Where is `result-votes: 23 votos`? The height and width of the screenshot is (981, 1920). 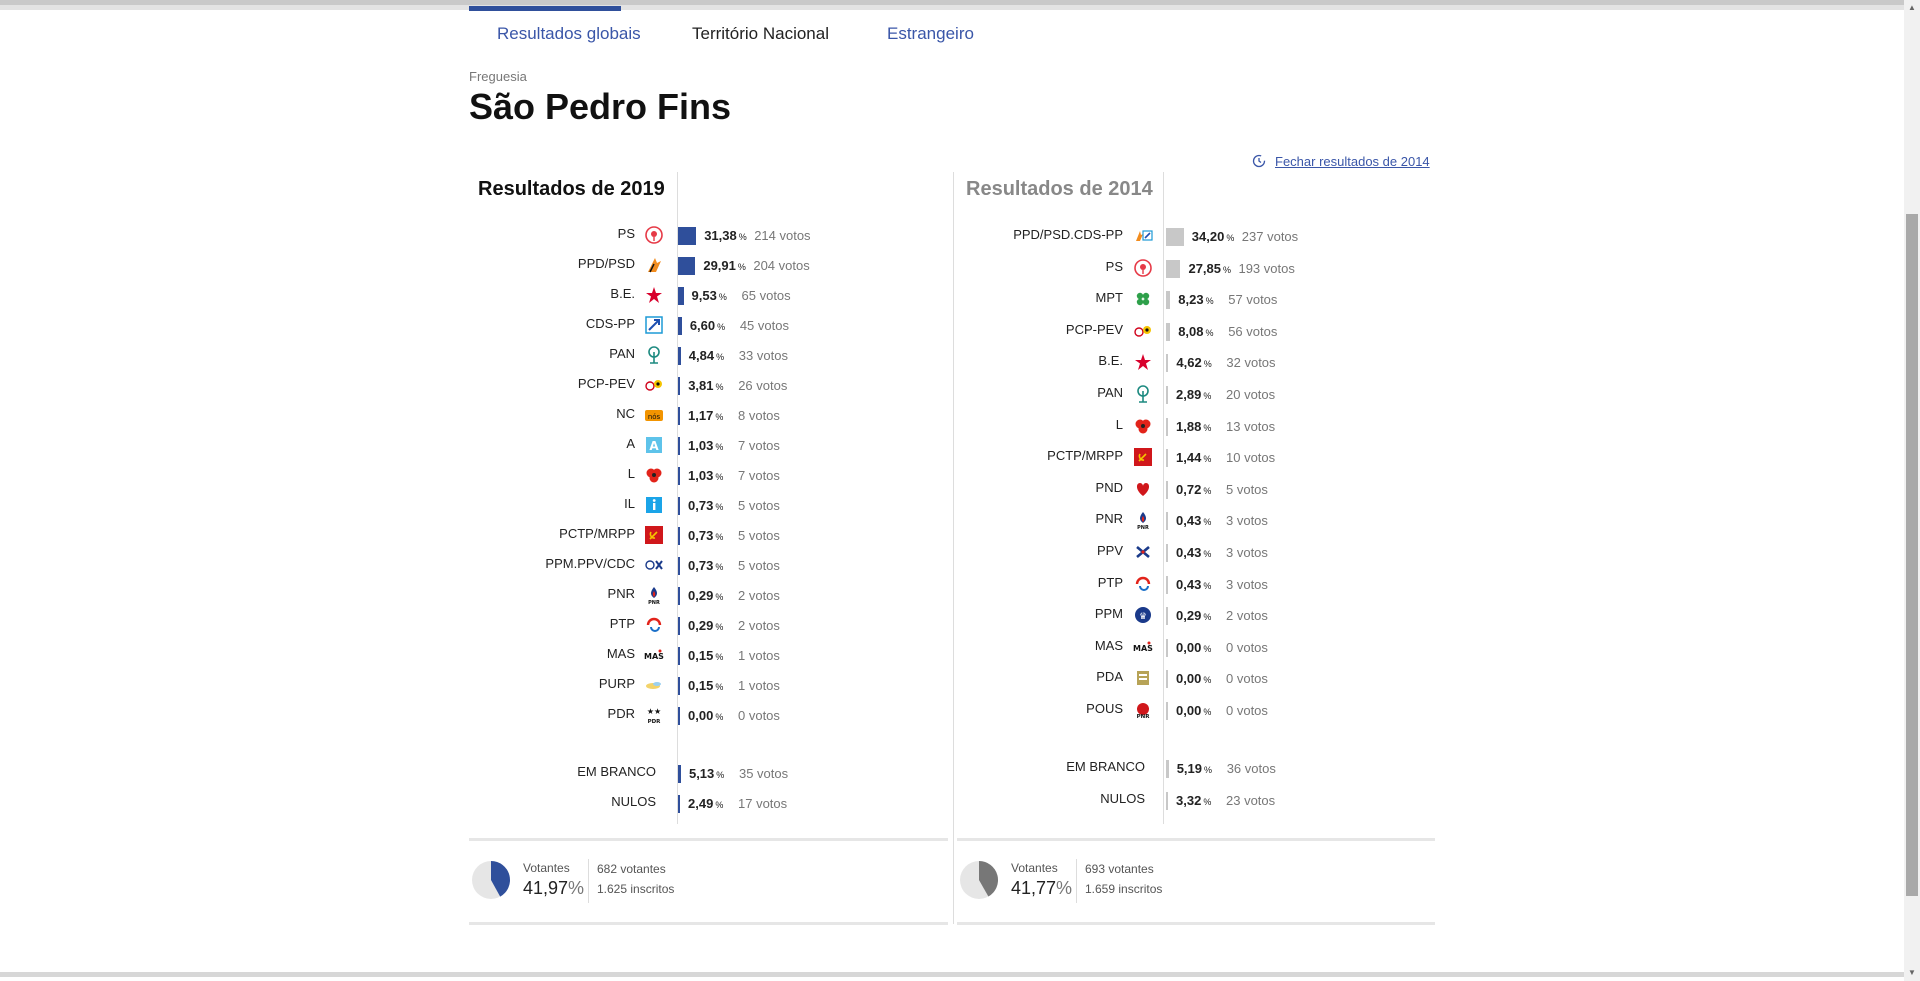
result-votes: 23 votos is located at coordinates (1251, 800).